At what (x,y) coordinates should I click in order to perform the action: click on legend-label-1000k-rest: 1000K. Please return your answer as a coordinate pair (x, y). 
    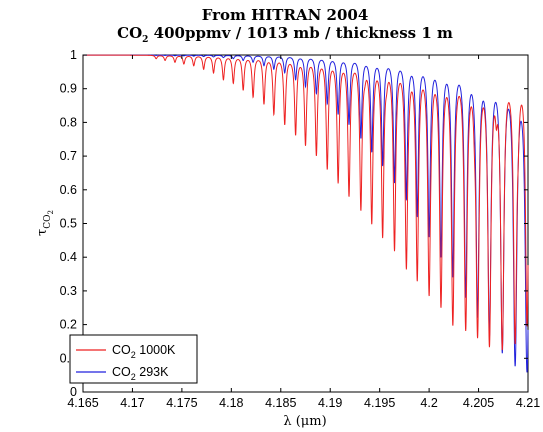
    Looking at the image, I should click on (156, 350).